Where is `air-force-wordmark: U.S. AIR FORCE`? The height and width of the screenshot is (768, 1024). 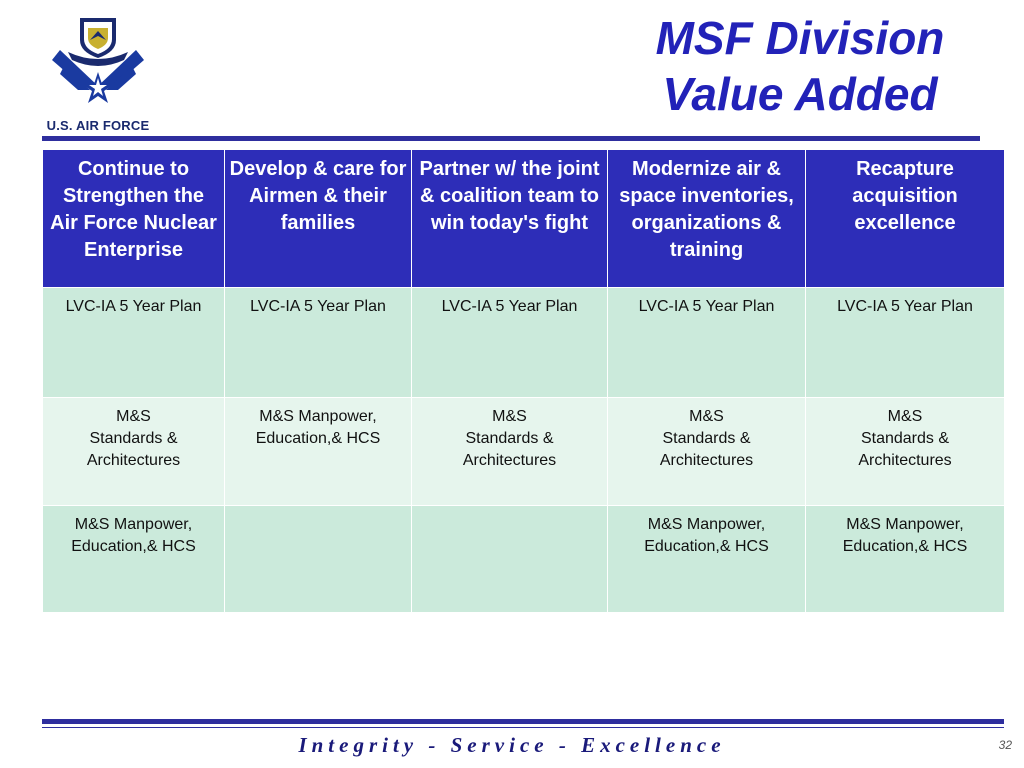
air-force-wordmark: U.S. AIR FORCE is located at coordinates (98, 125).